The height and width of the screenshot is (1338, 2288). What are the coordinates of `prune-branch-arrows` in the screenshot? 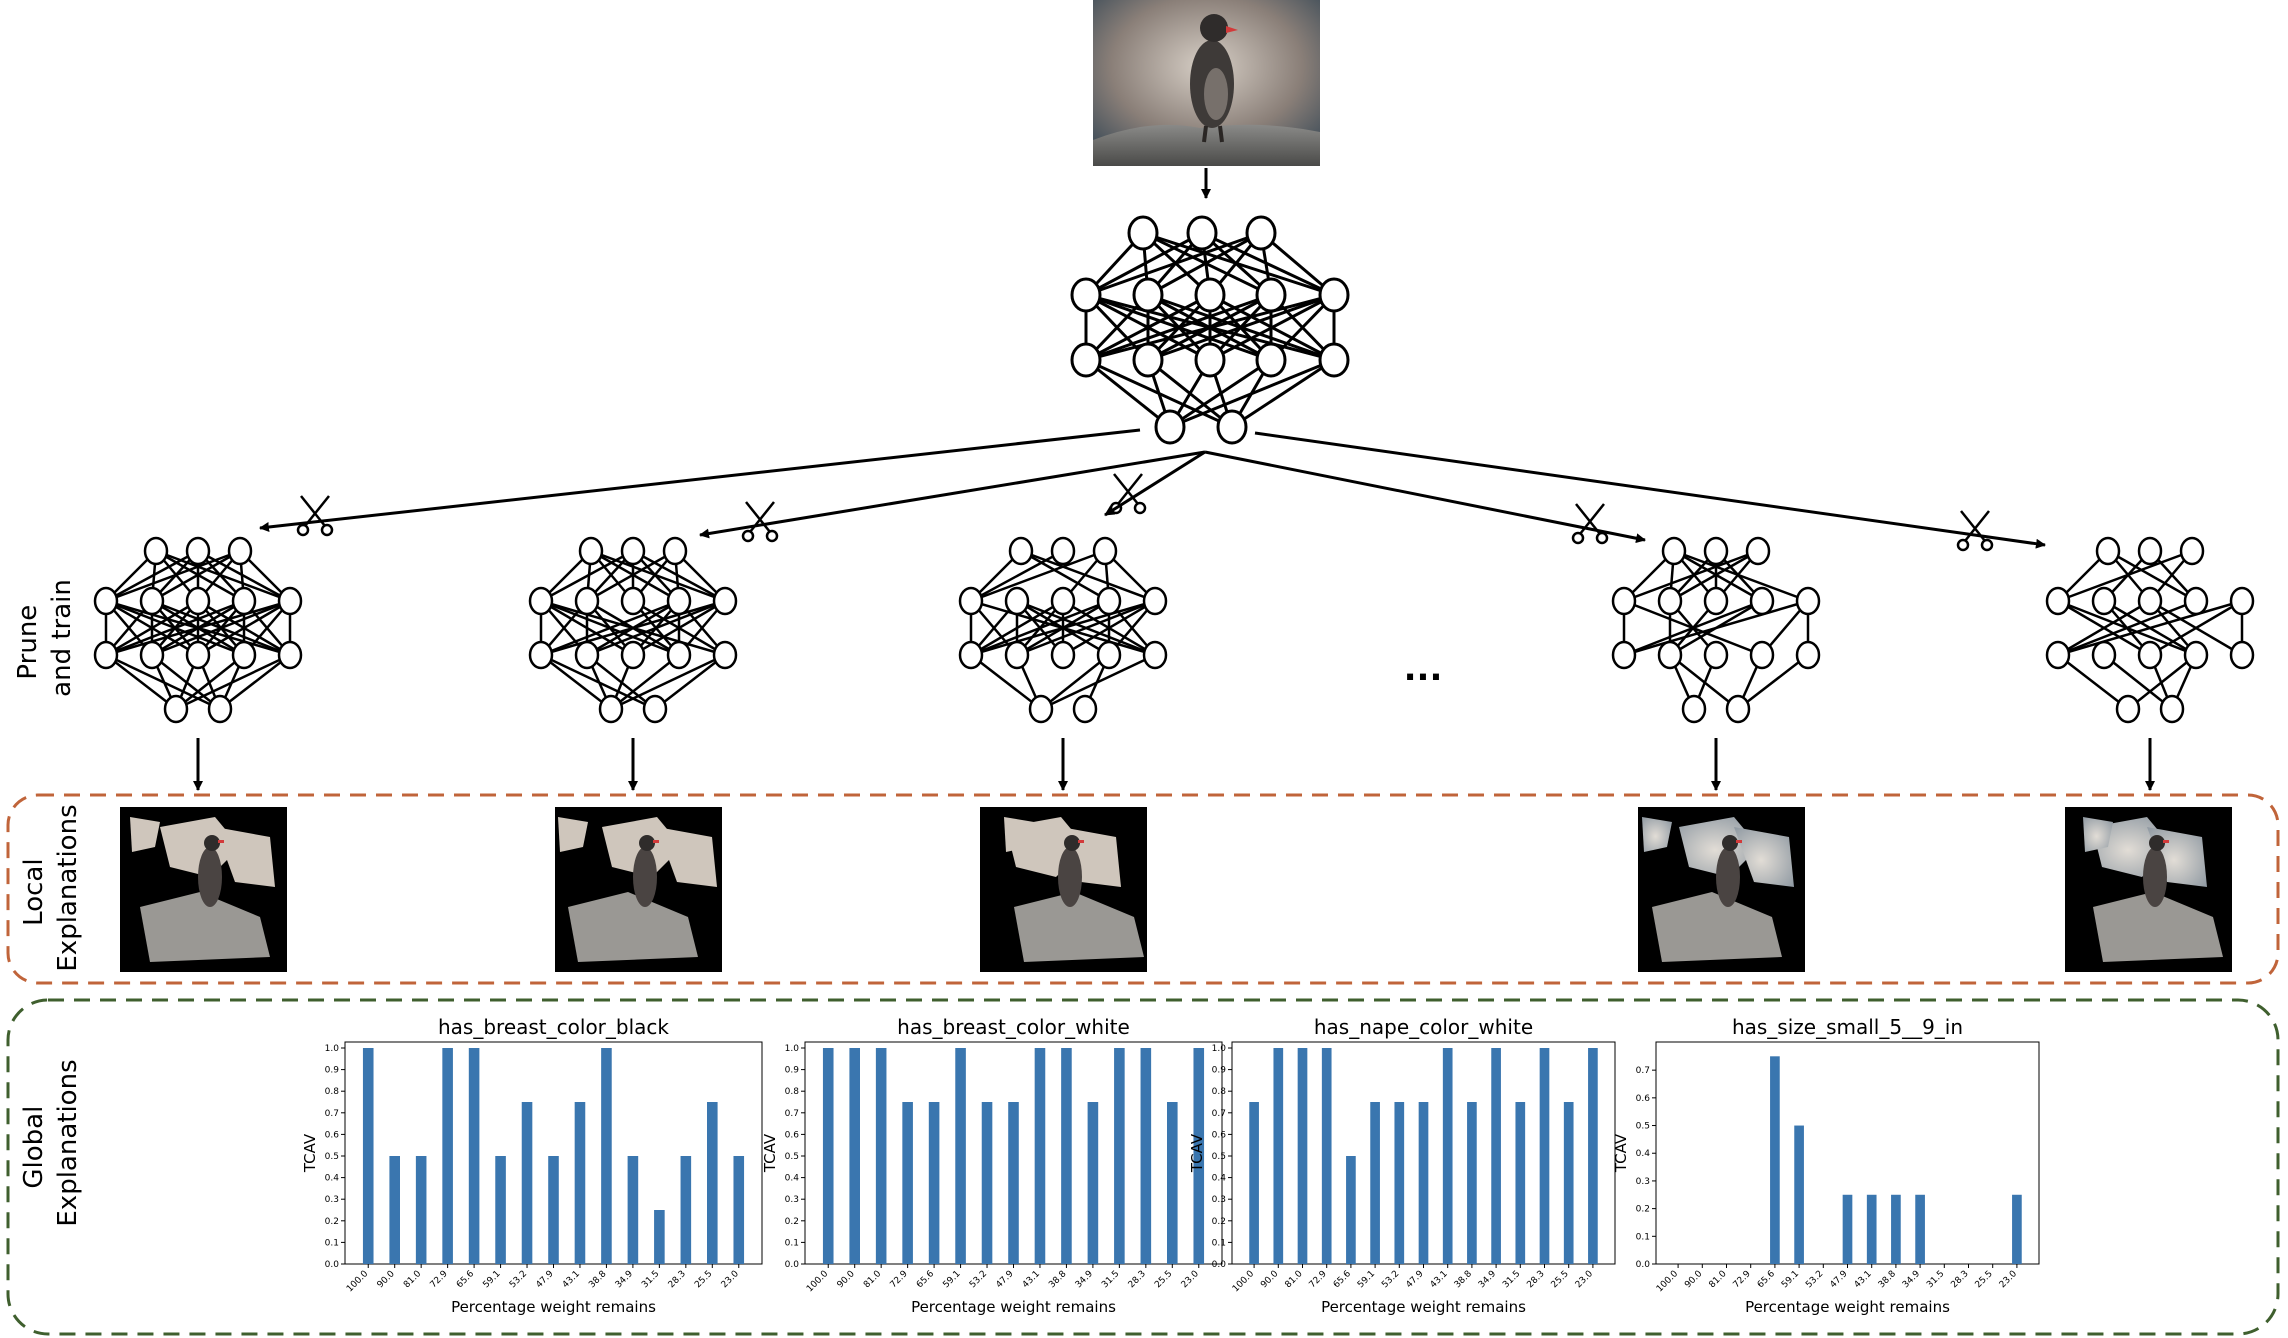 It's located at (1152, 490).